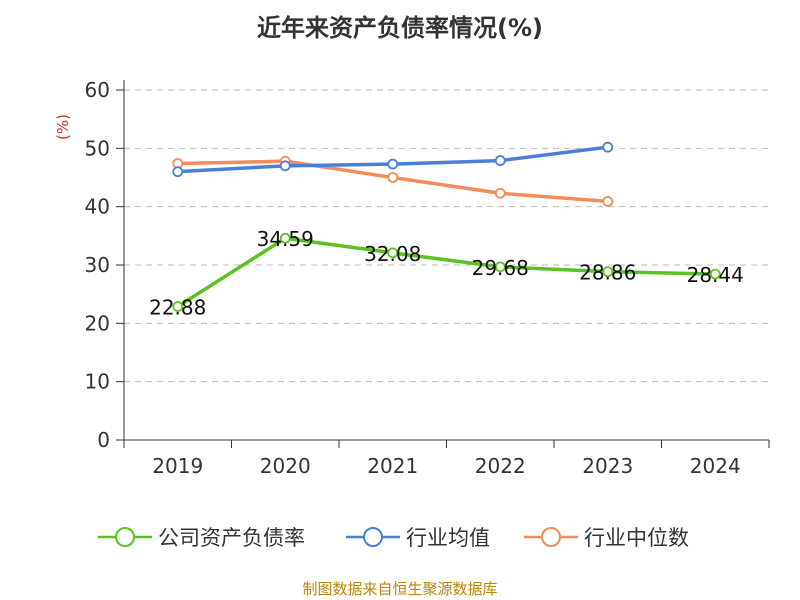 Image resolution: width=800 pixels, height=600 pixels. I want to click on x-tick-label: 2019, so click(177, 466).